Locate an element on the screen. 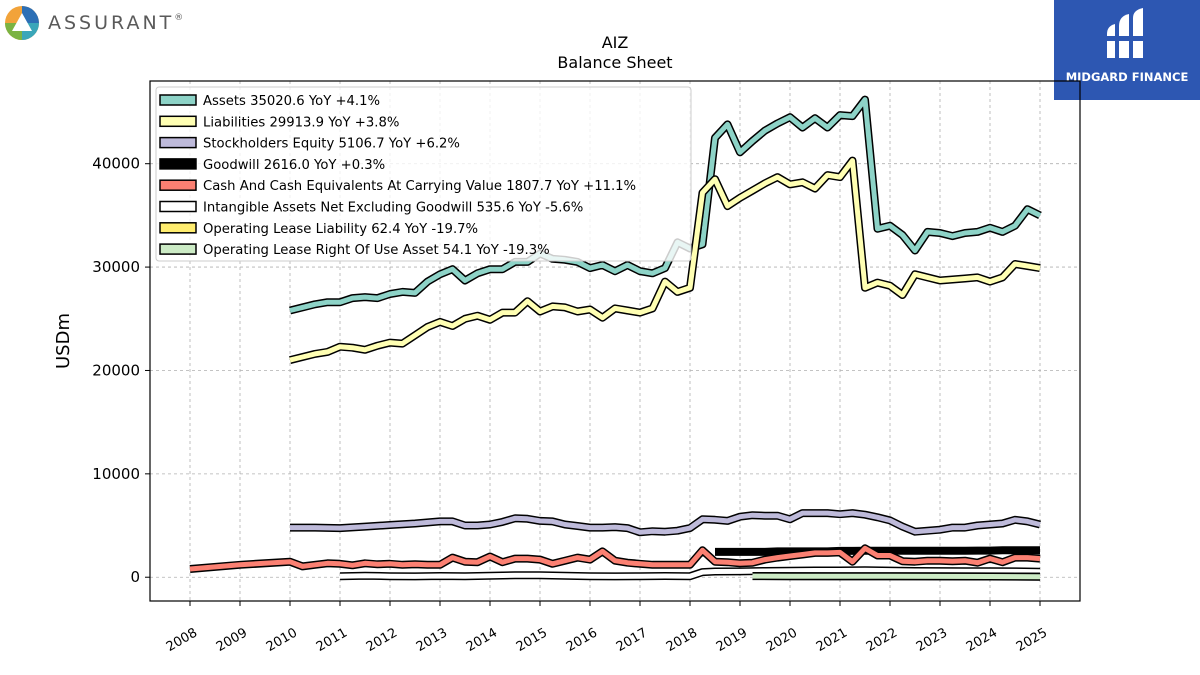 The width and height of the screenshot is (1200, 675). x-tick-label: 2020 is located at coordinates (782, 640).